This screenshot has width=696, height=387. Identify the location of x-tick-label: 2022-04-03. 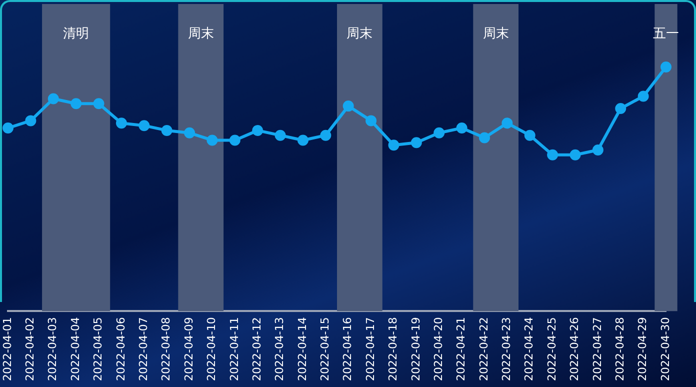
(53, 349).